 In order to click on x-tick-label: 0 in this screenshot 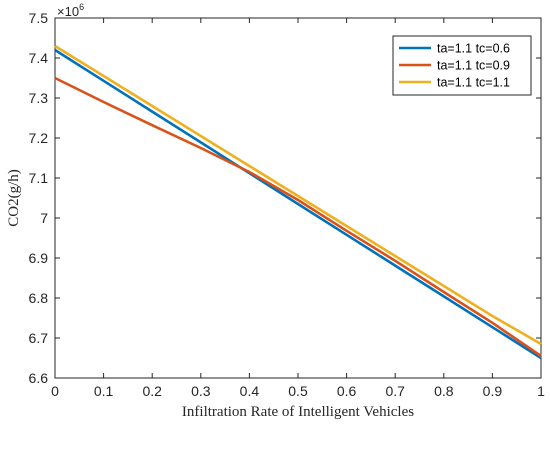, I will do `click(55, 391)`.